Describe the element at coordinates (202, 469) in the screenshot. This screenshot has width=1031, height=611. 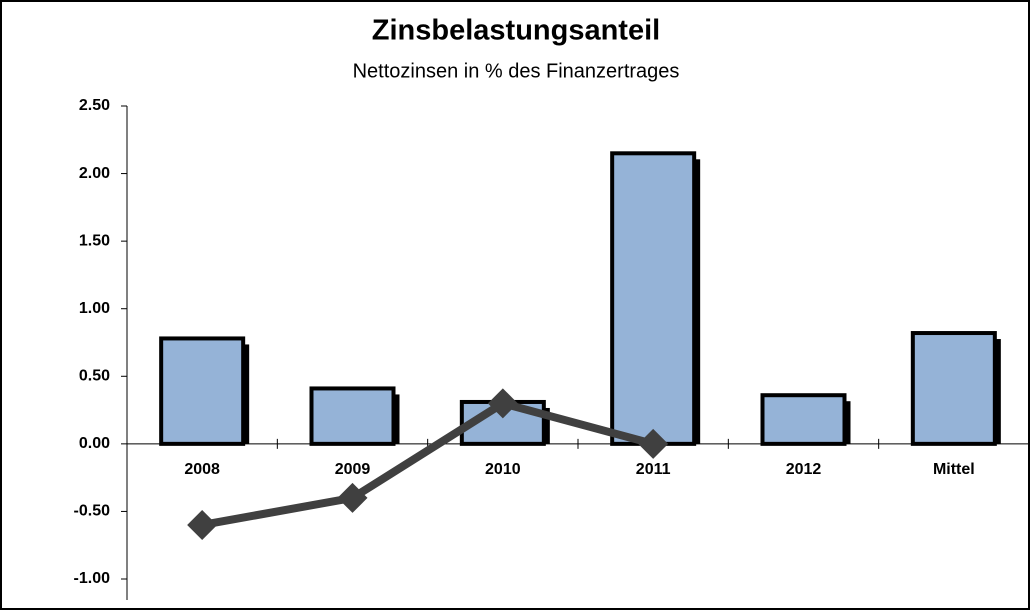
I see `x-tick-label: 2008` at that location.